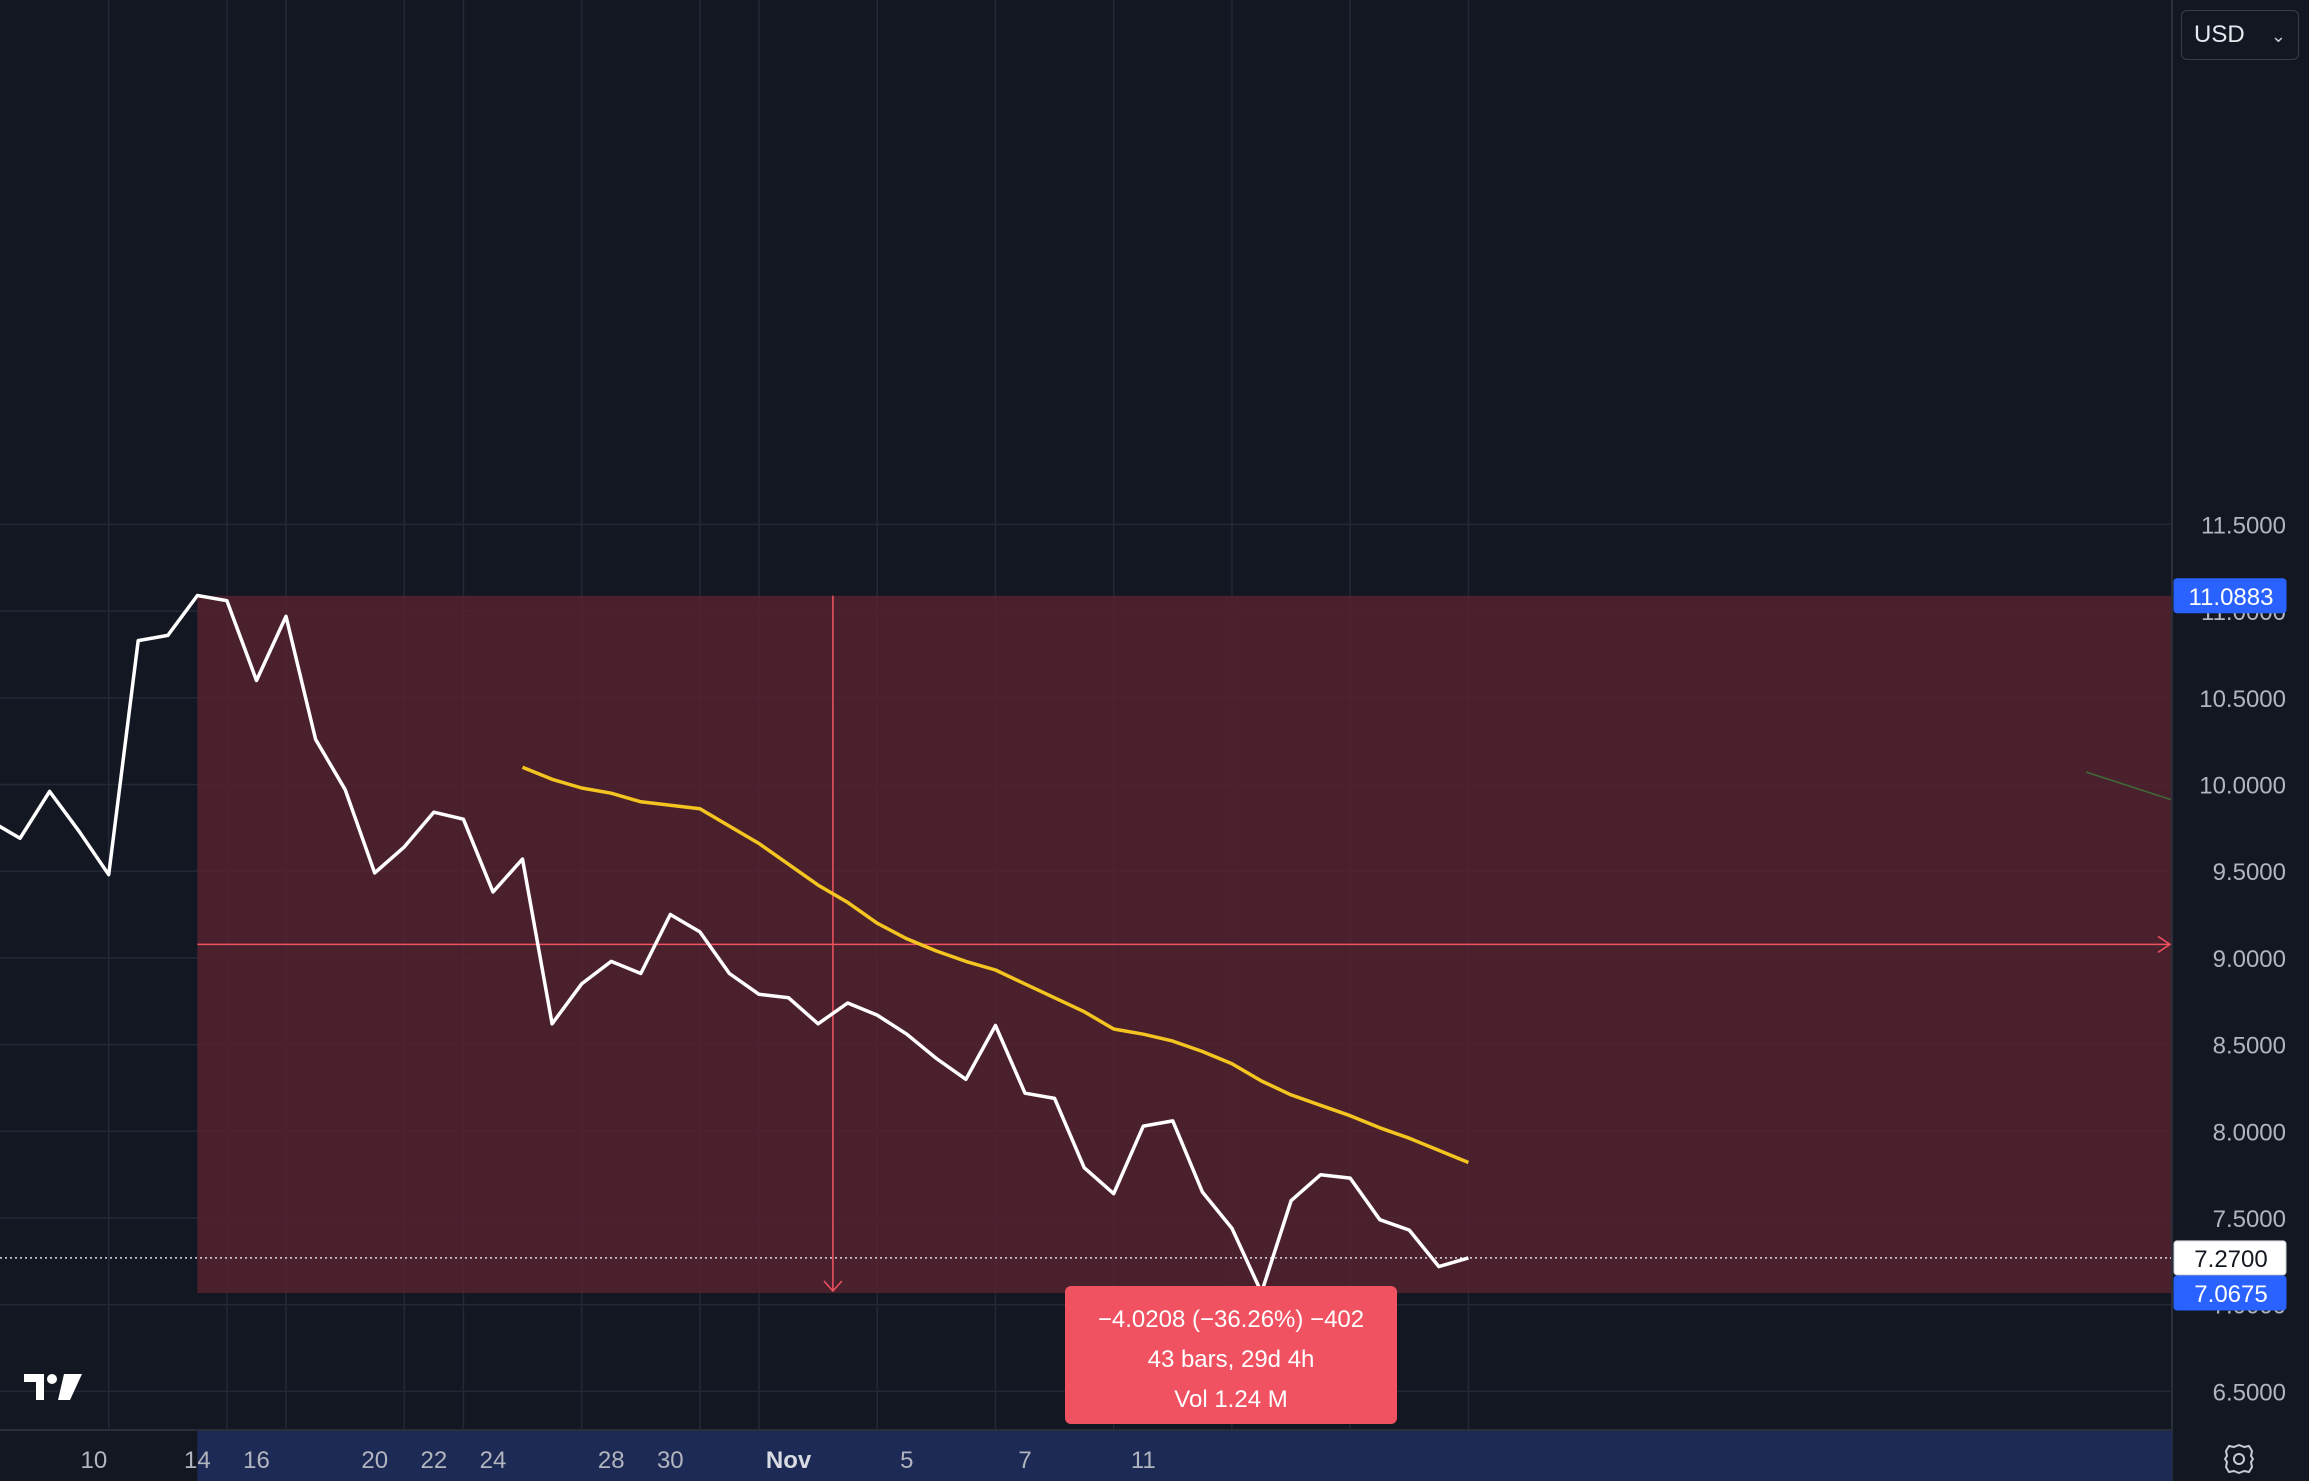 The height and width of the screenshot is (1481, 2309). Describe the element at coordinates (670, 1460) in the screenshot. I see `x-tick-label: 30` at that location.